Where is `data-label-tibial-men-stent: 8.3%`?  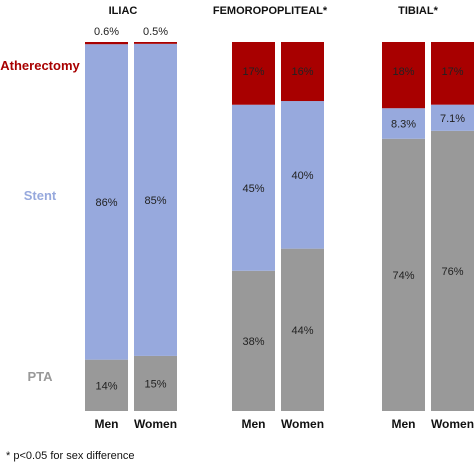 data-label-tibial-men-stent: 8.3% is located at coordinates (403, 124).